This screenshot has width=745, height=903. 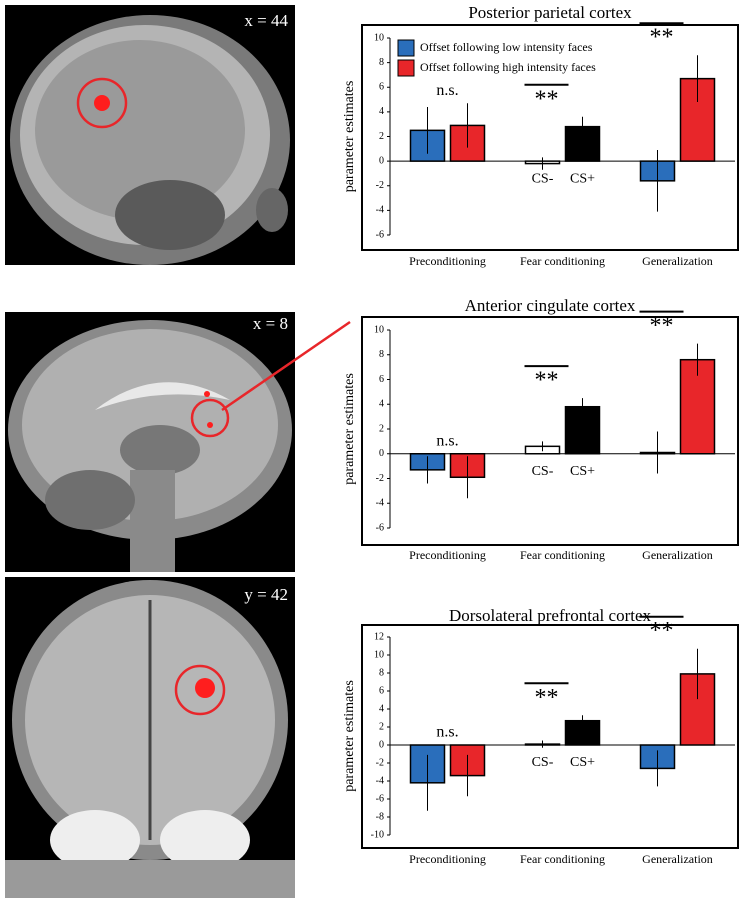 What do you see at coordinates (266, 594) in the screenshot?
I see `slice-label: y = 42` at bounding box center [266, 594].